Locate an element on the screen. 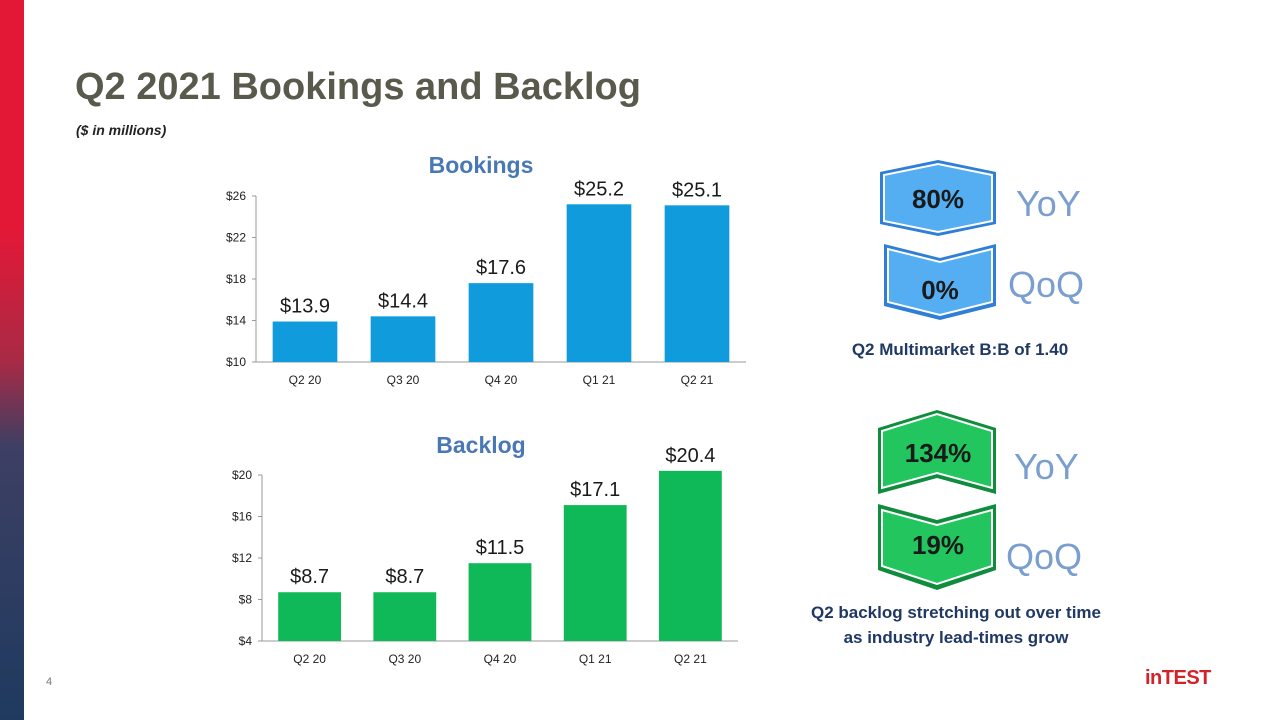 This screenshot has width=1280, height=720. backlog-data-label: $11.5 is located at coordinates (500, 548).